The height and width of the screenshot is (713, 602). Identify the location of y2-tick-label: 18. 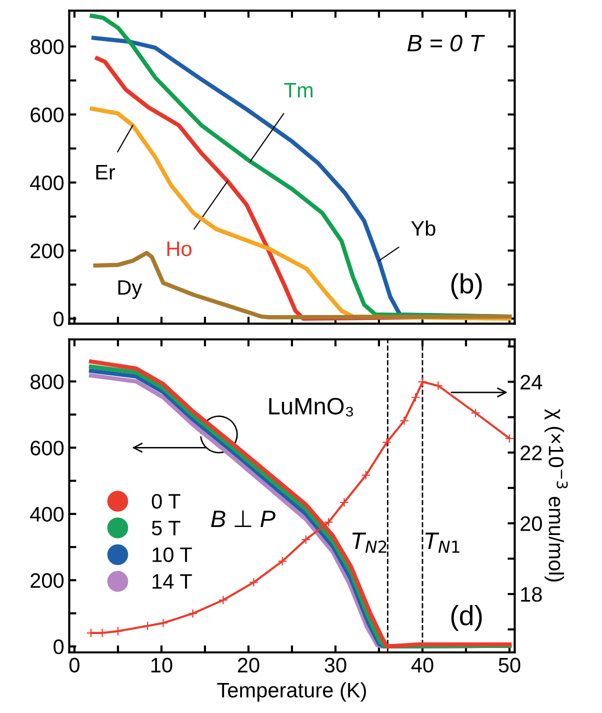
(531, 594).